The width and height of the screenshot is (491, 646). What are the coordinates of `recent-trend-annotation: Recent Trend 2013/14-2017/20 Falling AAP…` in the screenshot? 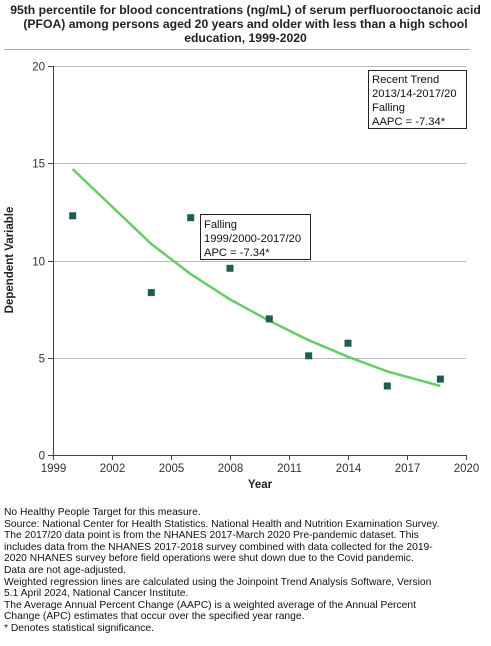 It's located at (417, 99).